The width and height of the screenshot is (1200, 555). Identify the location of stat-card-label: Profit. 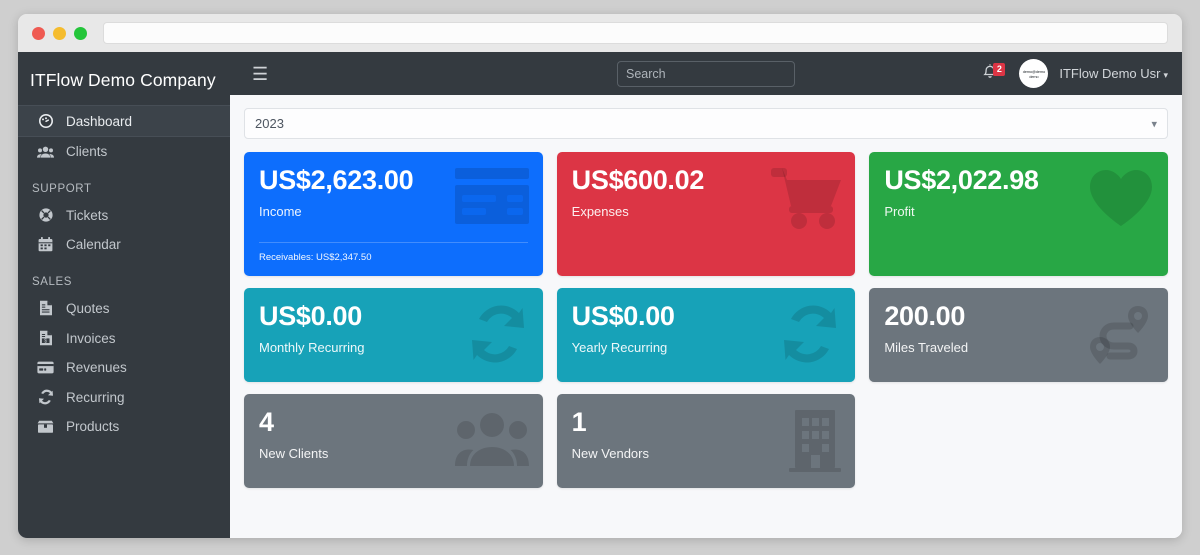
(899, 212).